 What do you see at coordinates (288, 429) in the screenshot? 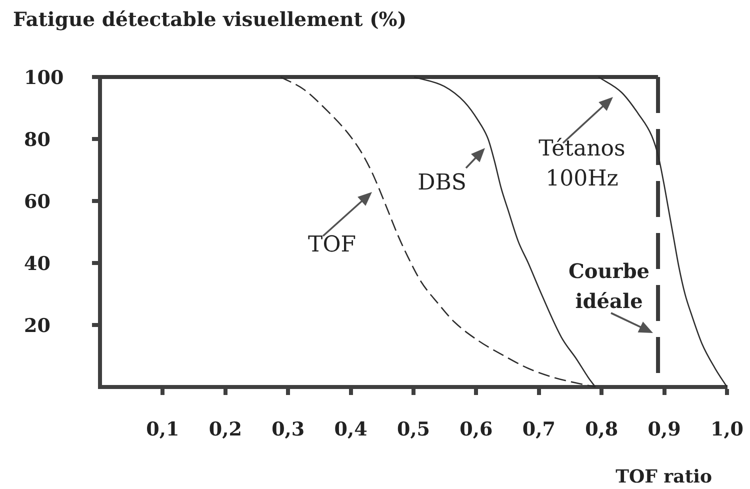
I see `x-tick-label: 0,3` at bounding box center [288, 429].